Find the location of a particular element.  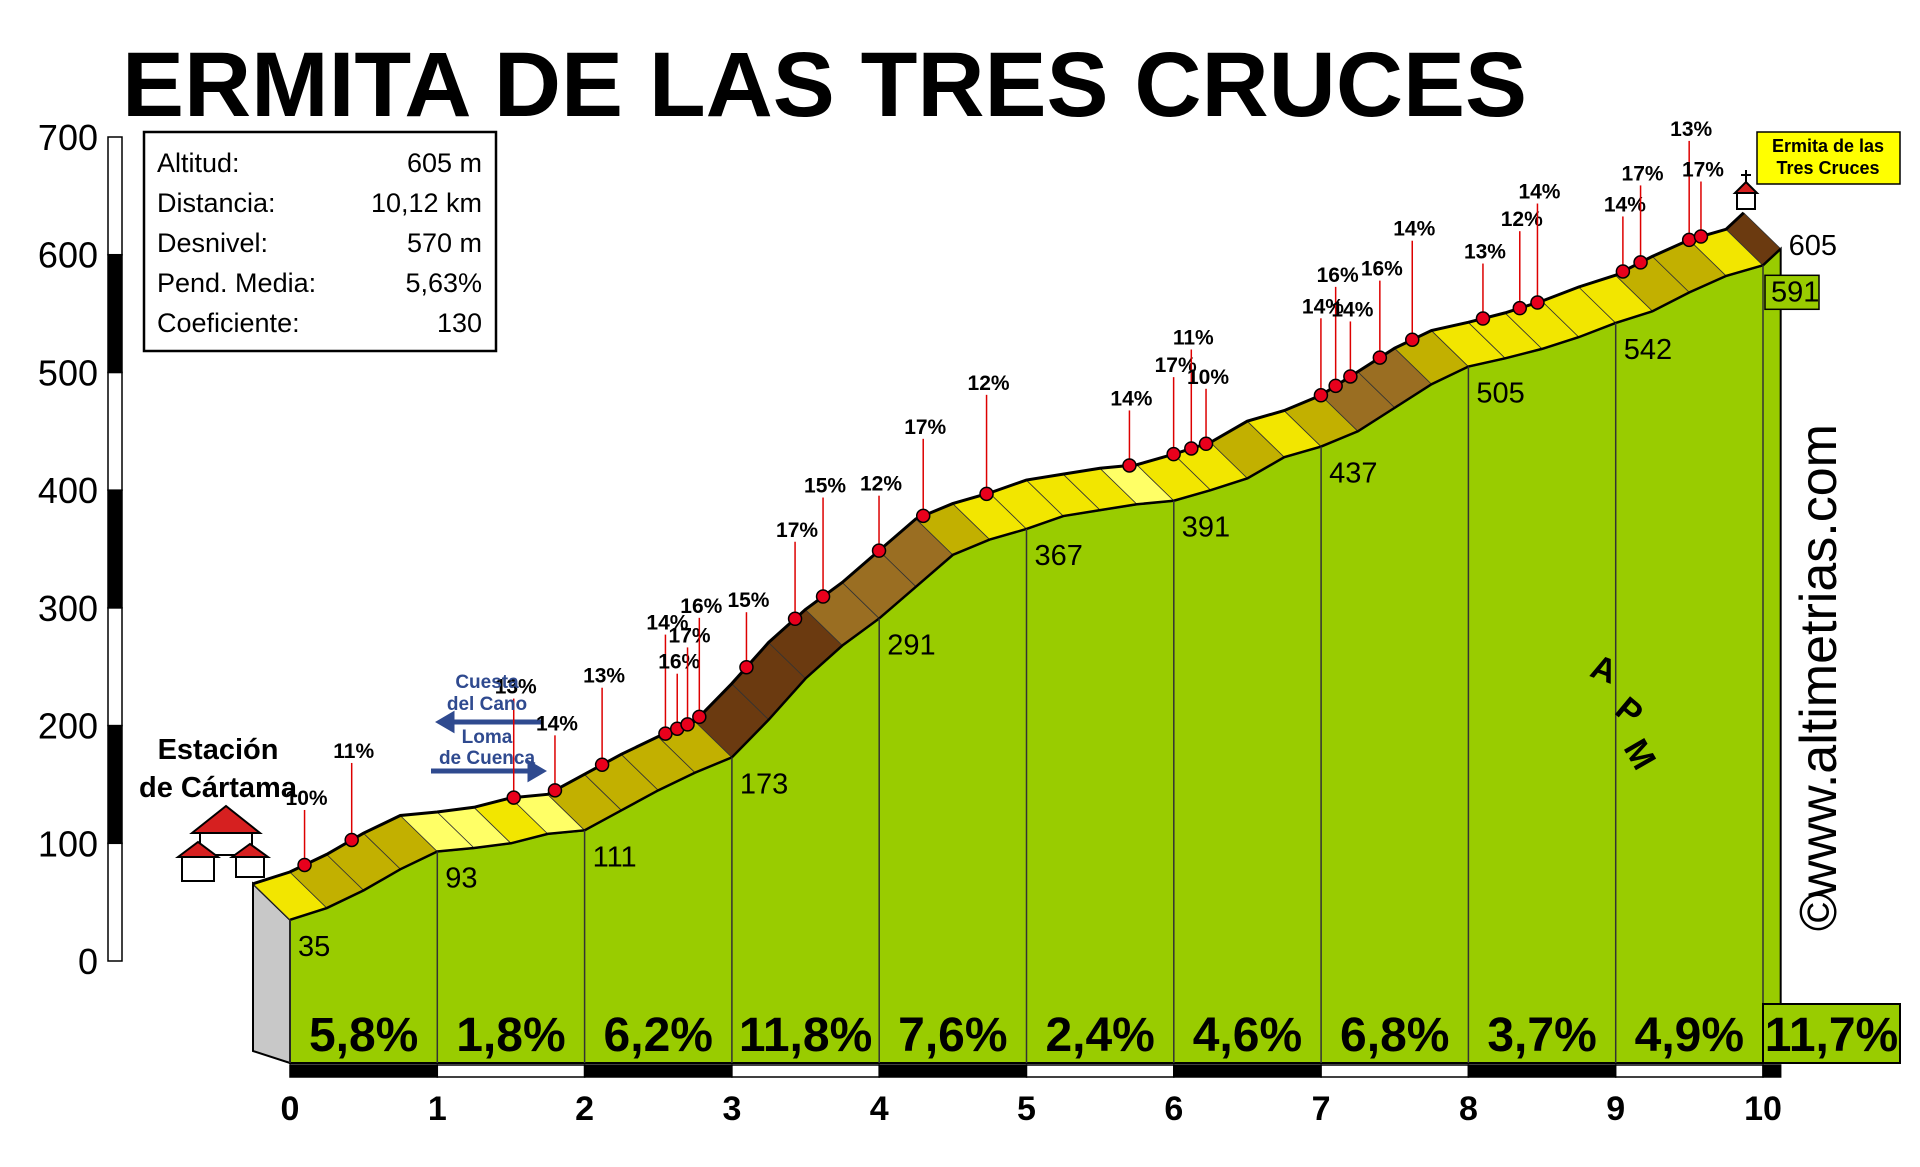

segment-gradient: 11,7% is located at coordinates (1831, 1035).